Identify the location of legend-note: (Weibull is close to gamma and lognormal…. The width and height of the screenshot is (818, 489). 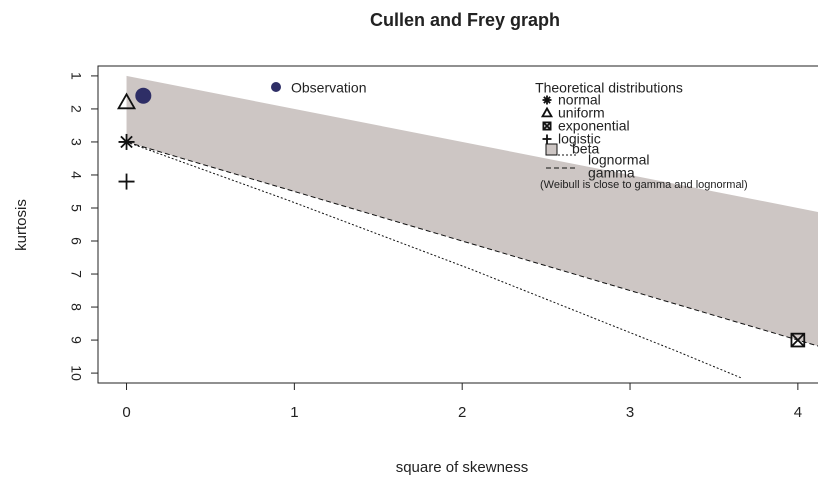
(644, 185).